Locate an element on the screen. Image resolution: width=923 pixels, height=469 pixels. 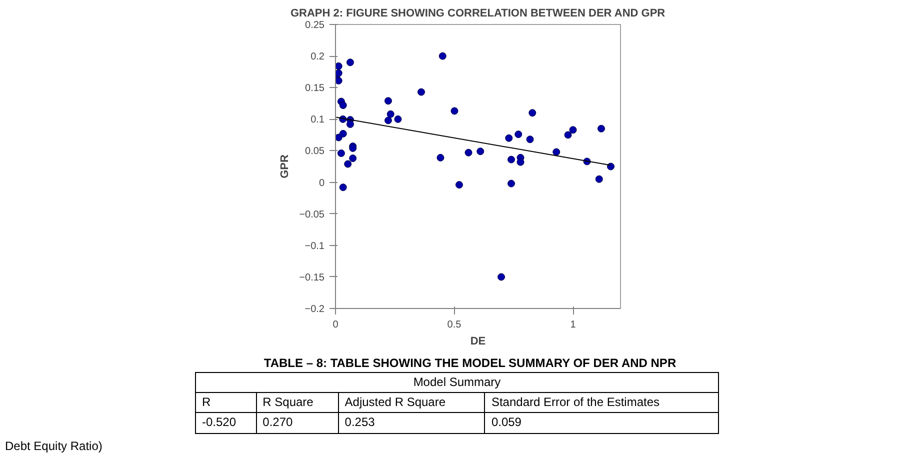
text: Standard Error of the Estimates is located at coordinates (601, 402).